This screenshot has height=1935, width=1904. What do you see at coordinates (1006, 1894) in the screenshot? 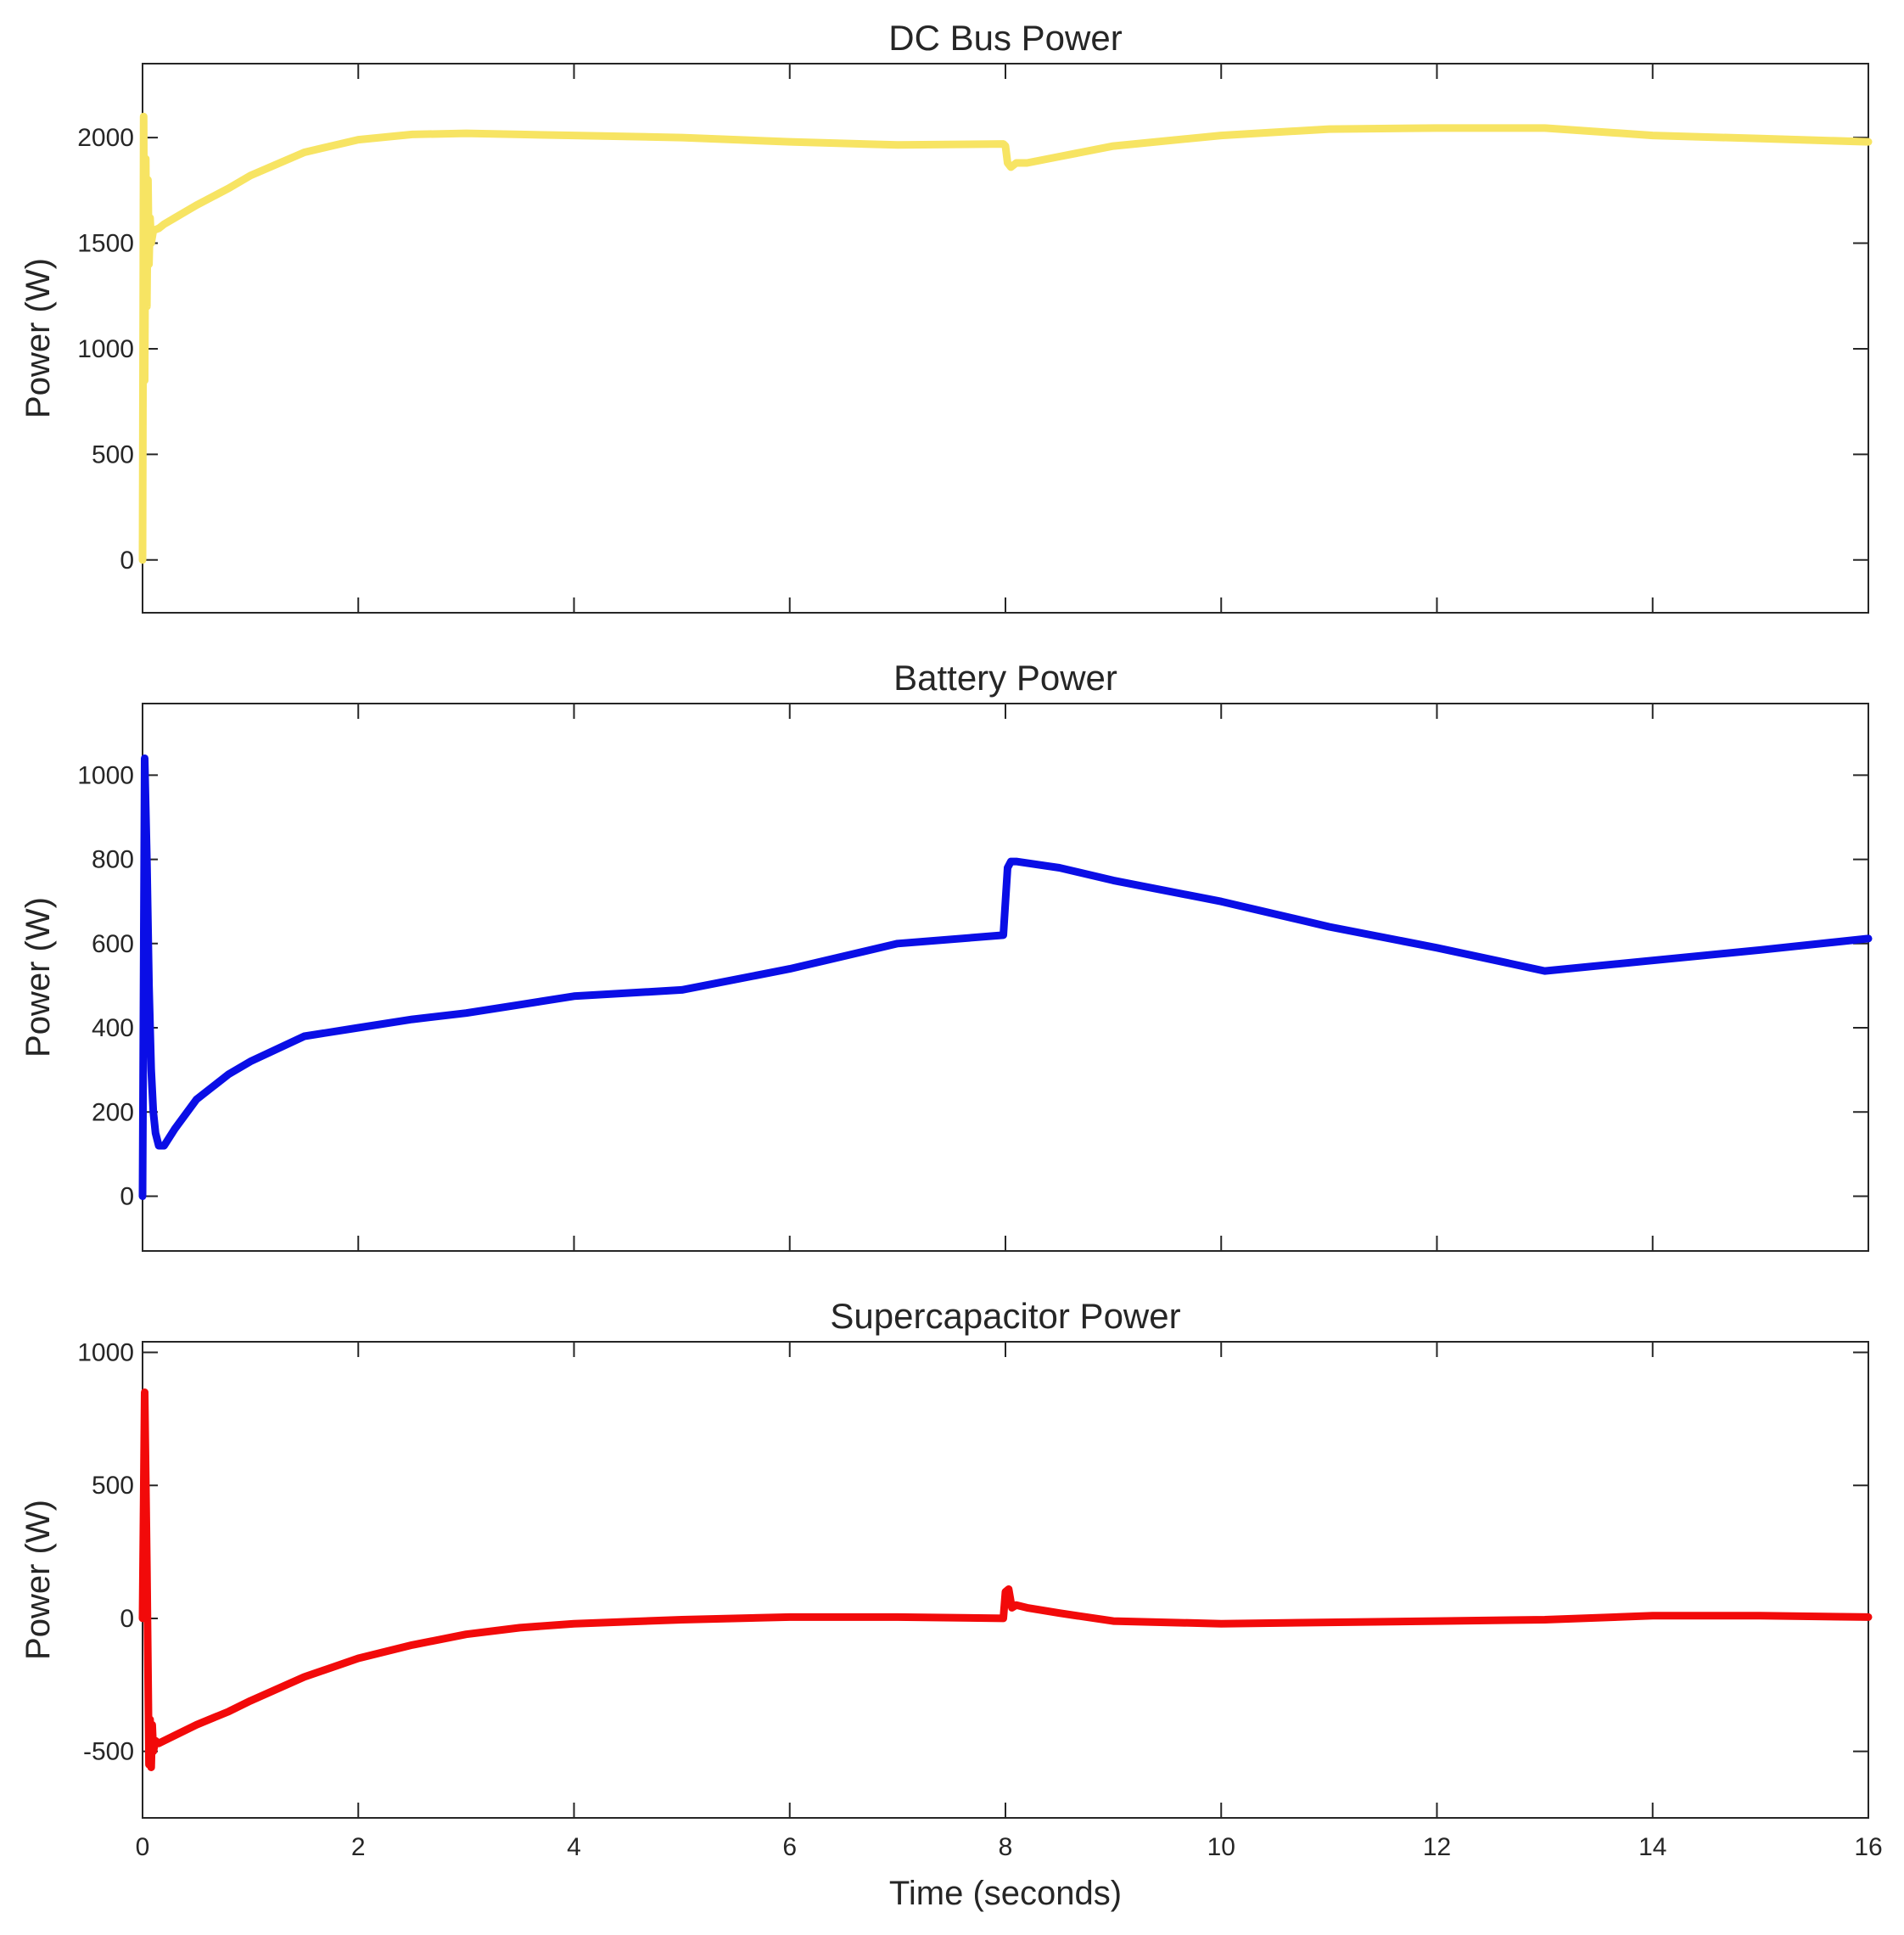
I see `x-axis-label: Time (seconds)` at bounding box center [1006, 1894].